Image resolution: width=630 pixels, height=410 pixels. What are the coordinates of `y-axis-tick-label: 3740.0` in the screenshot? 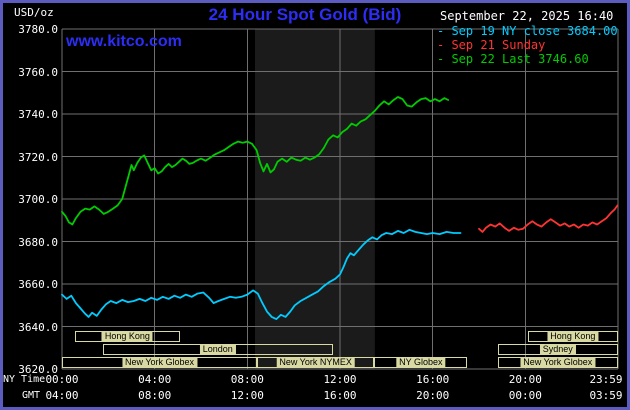 It's located at (38, 114).